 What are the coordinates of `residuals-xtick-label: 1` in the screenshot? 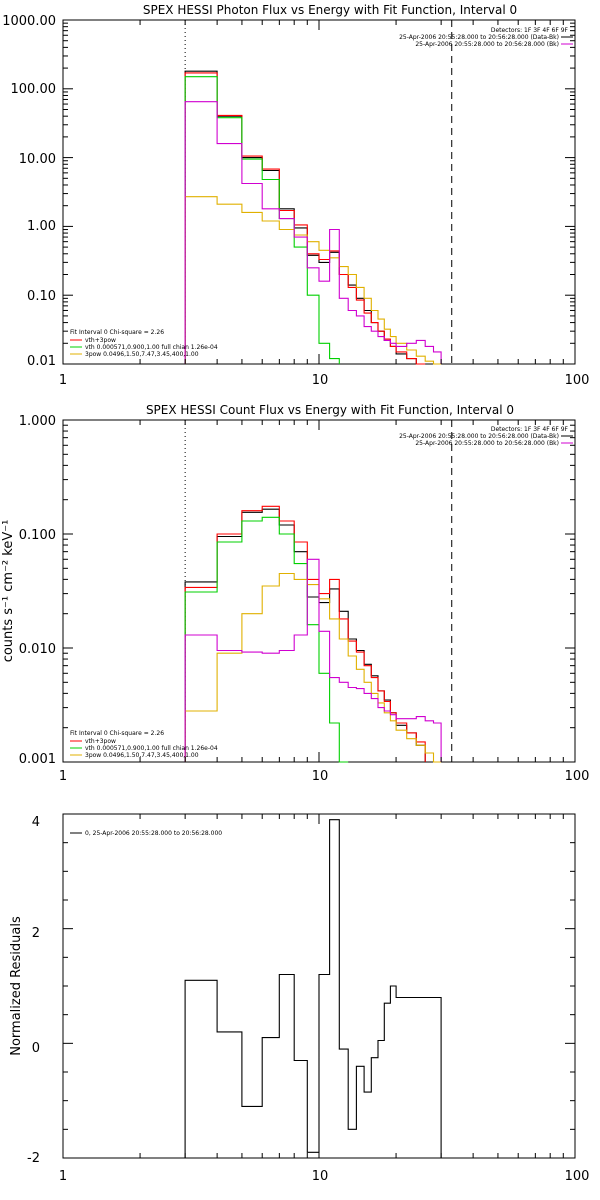 It's located at (63, 1176).